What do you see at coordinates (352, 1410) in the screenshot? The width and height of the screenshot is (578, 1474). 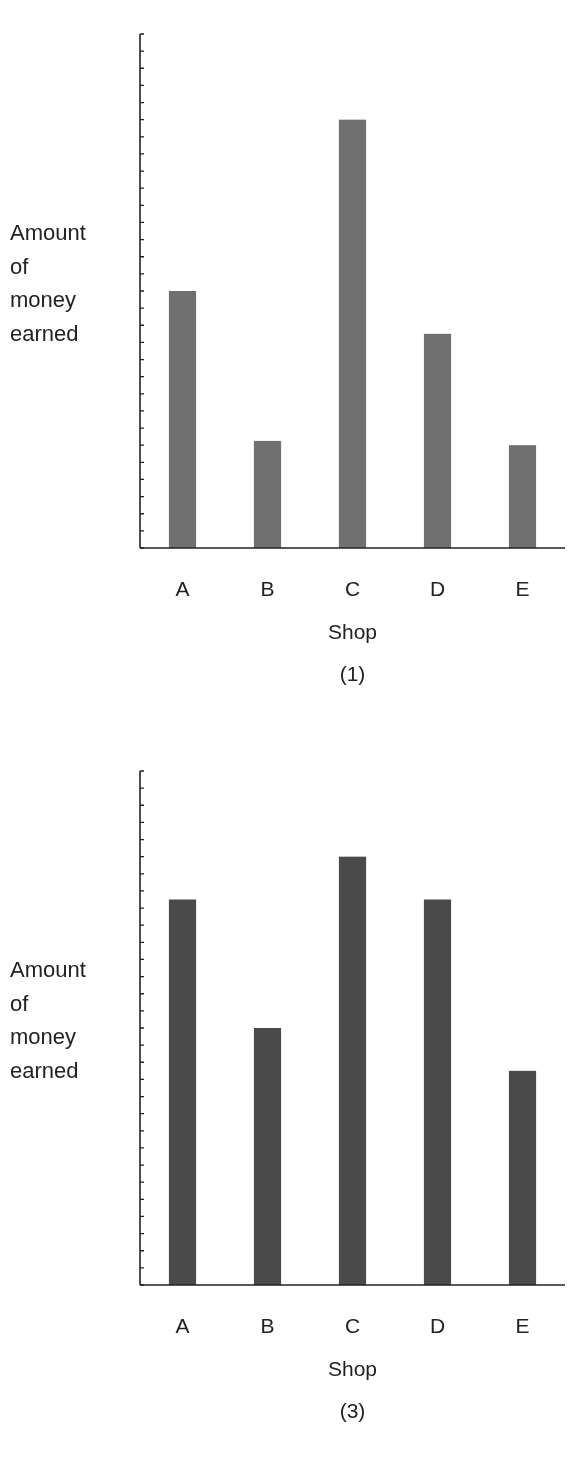 I see `text: (3)` at bounding box center [352, 1410].